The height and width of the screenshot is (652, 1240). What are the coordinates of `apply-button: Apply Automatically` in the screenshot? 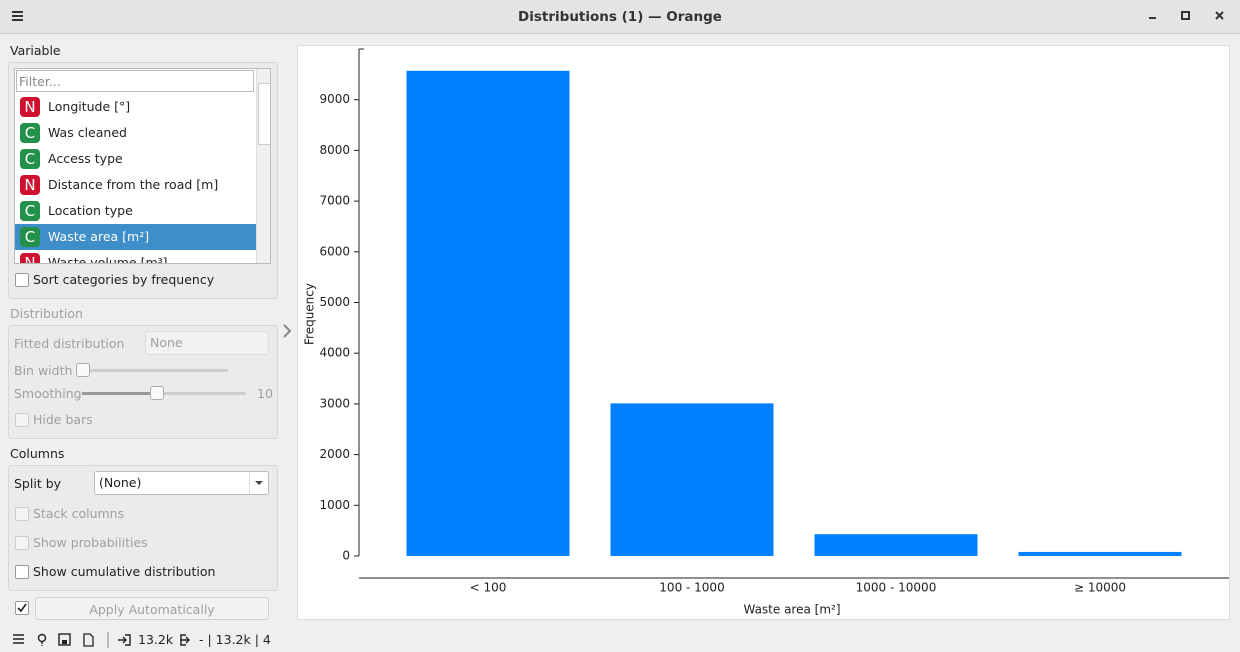 It's located at (152, 608).